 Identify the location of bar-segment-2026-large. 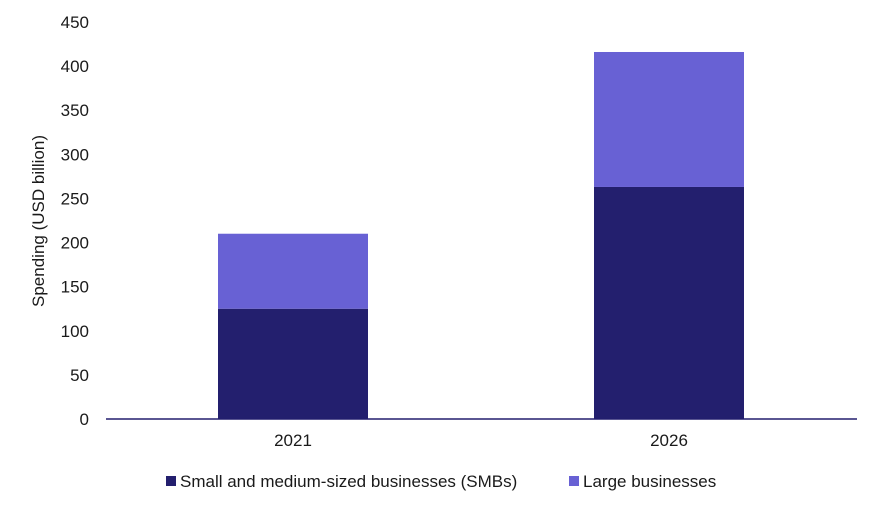
(669, 119).